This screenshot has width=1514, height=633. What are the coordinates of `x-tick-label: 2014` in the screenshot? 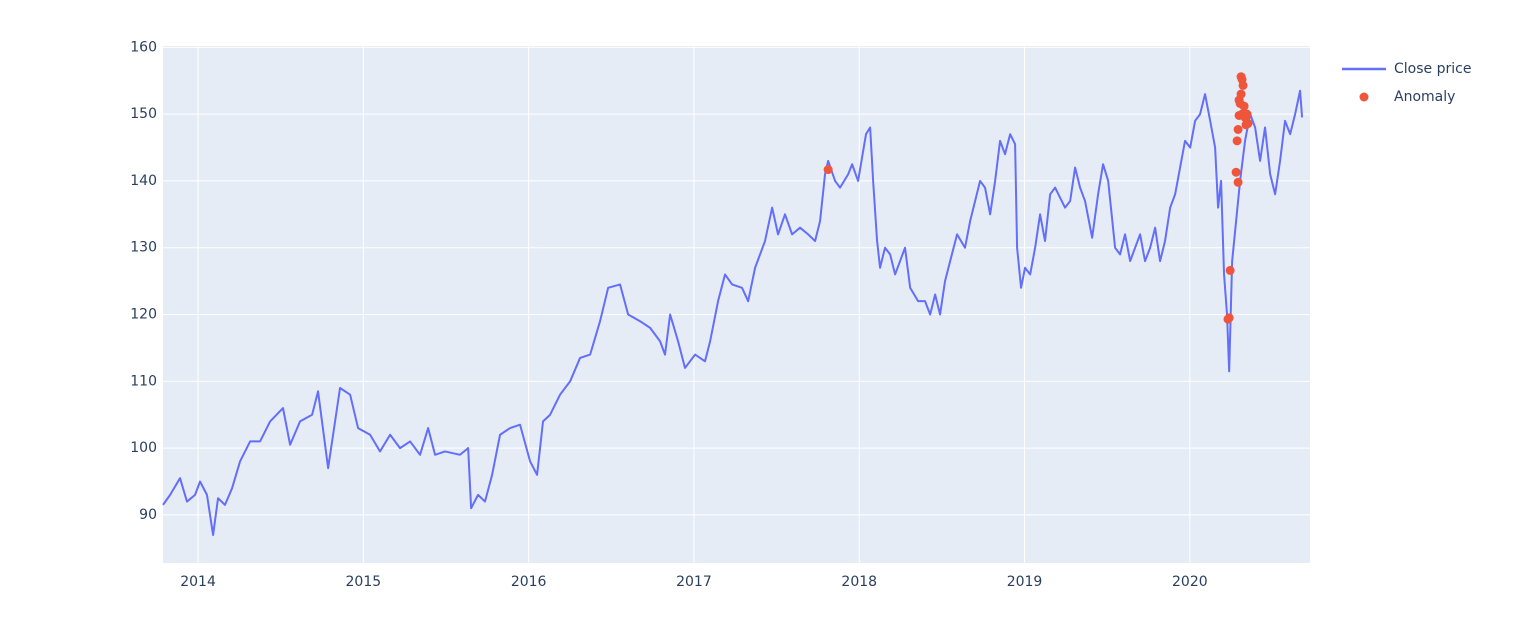 It's located at (198, 582).